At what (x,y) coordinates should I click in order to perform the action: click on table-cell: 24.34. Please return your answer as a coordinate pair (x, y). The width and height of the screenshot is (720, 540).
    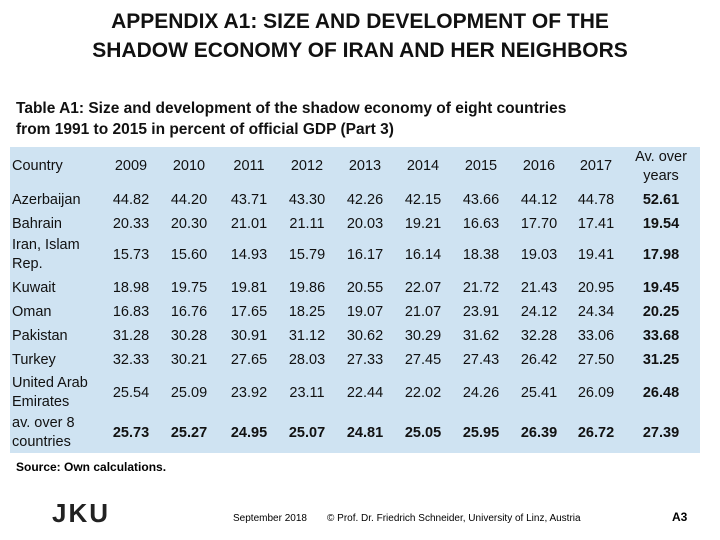
    Looking at the image, I should click on (596, 311).